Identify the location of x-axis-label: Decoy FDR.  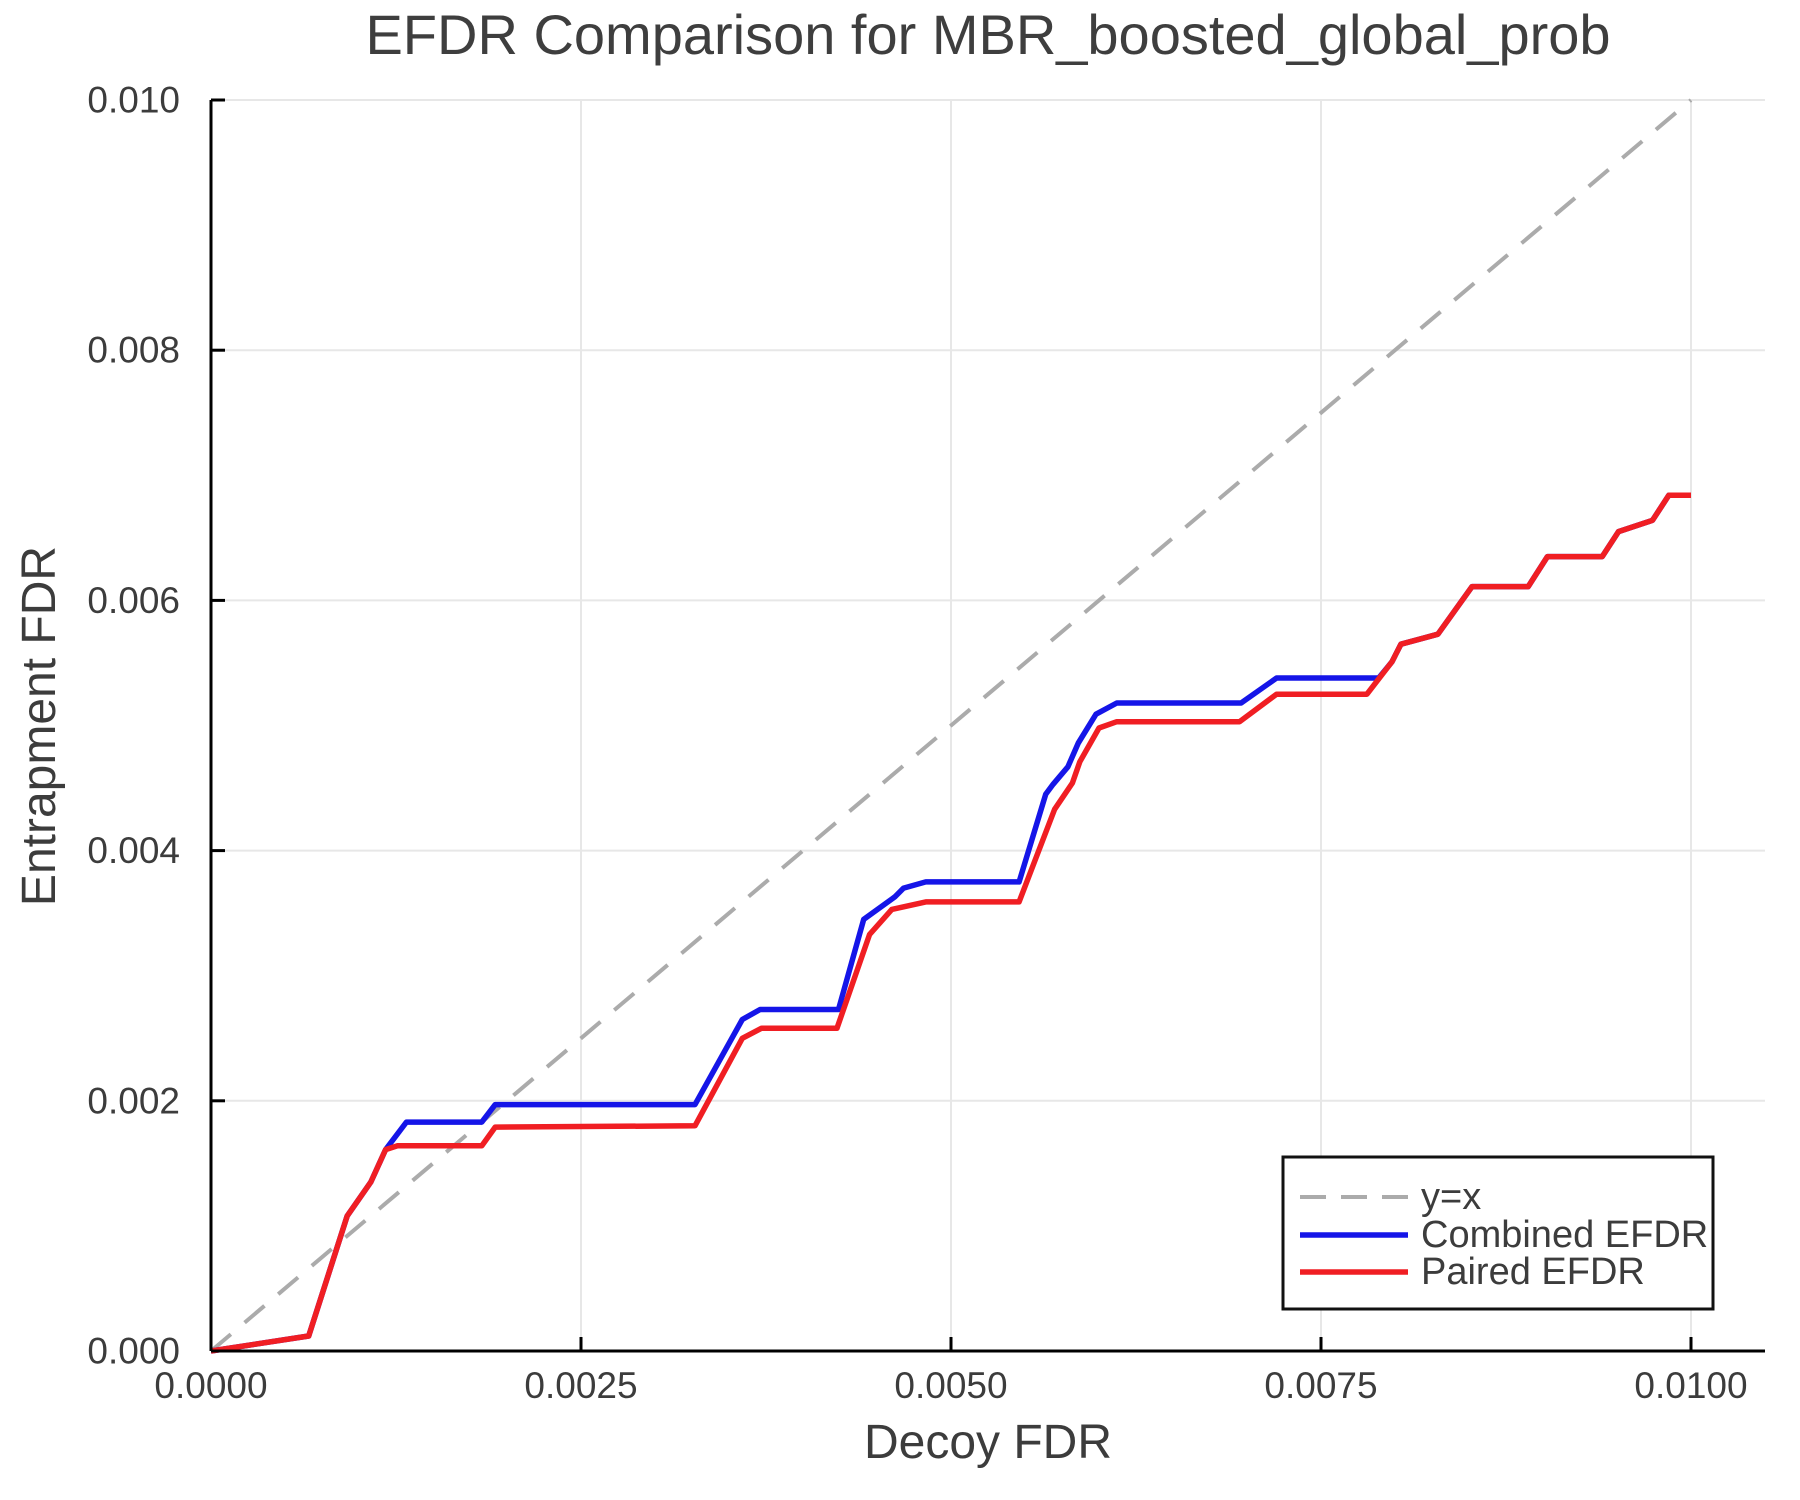
(988, 1442).